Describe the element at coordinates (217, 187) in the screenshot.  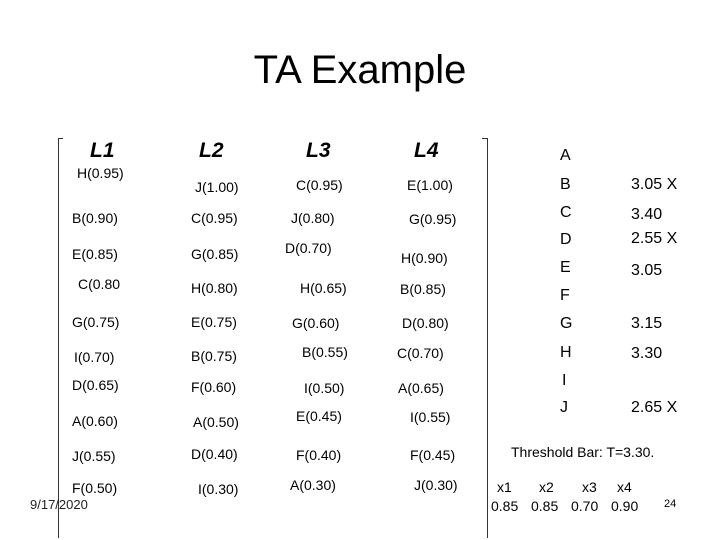
I see `l2-entry: J(1.00)` at that location.